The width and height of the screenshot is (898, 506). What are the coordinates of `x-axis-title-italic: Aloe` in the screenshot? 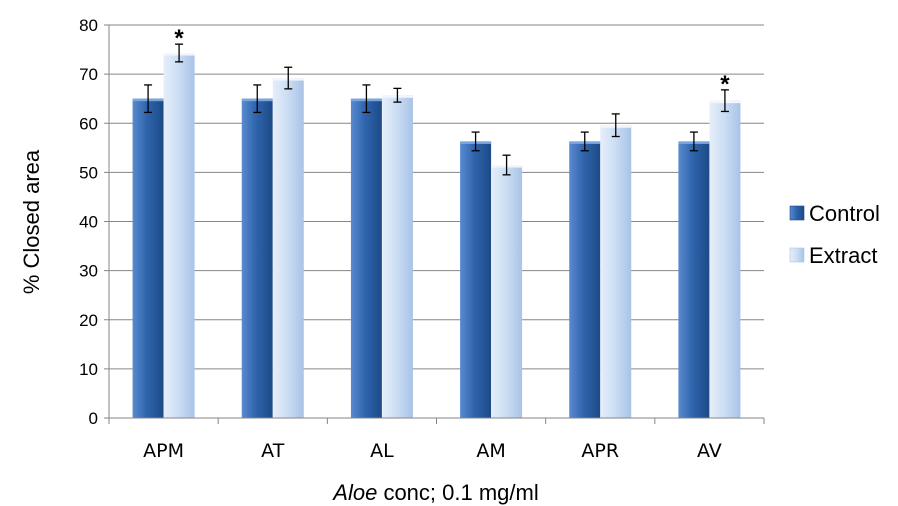 It's located at (354, 492).